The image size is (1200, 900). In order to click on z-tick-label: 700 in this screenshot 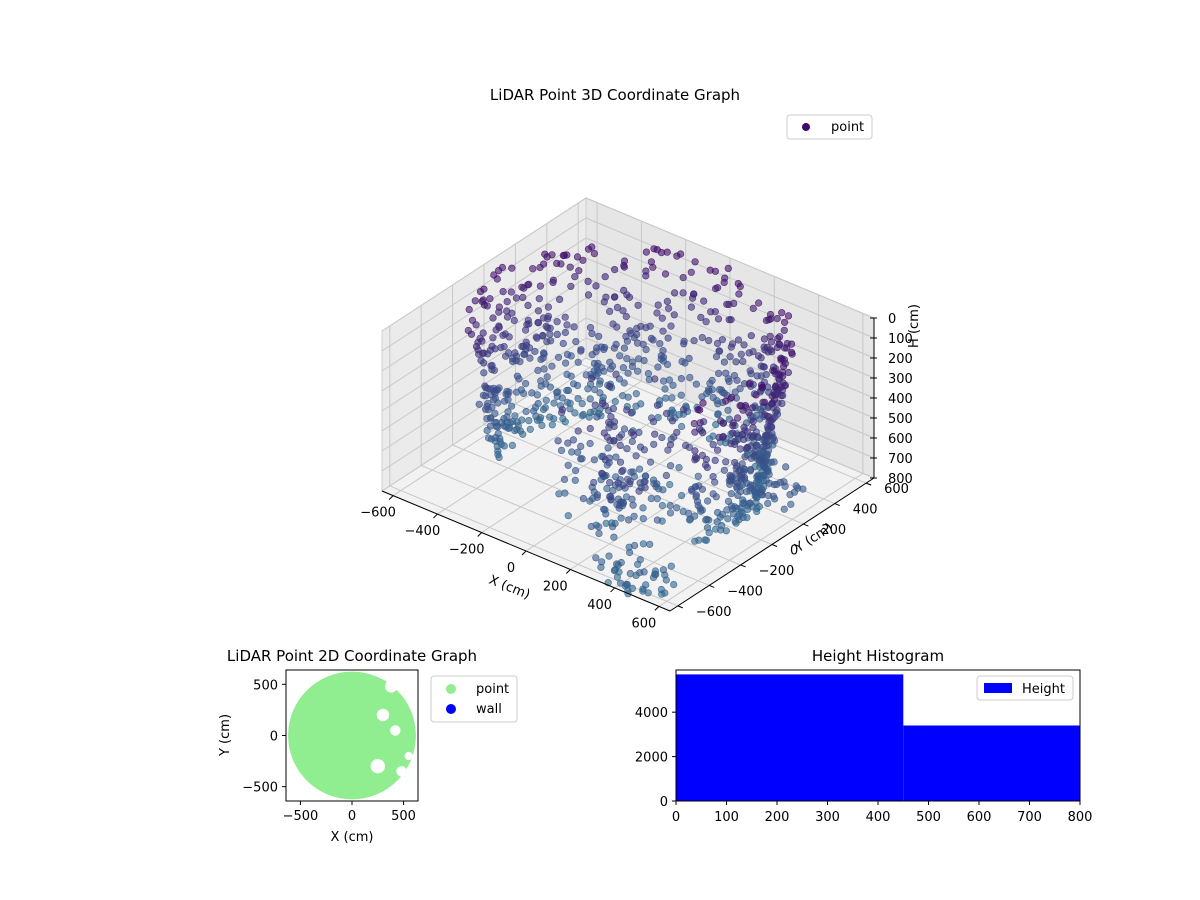, I will do `click(900, 459)`.